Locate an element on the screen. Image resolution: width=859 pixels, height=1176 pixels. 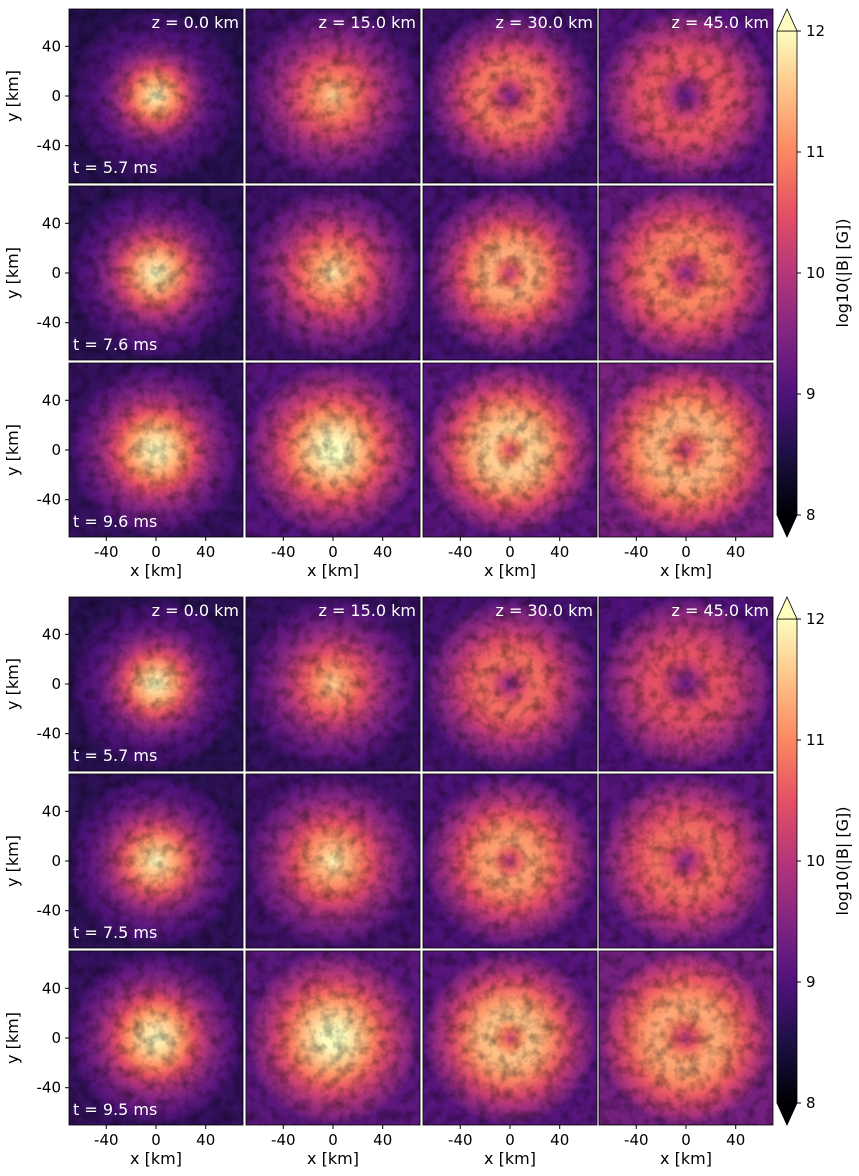
panel-g2-r1-c2: z = 15.0 km is located at coordinates (333, 684).